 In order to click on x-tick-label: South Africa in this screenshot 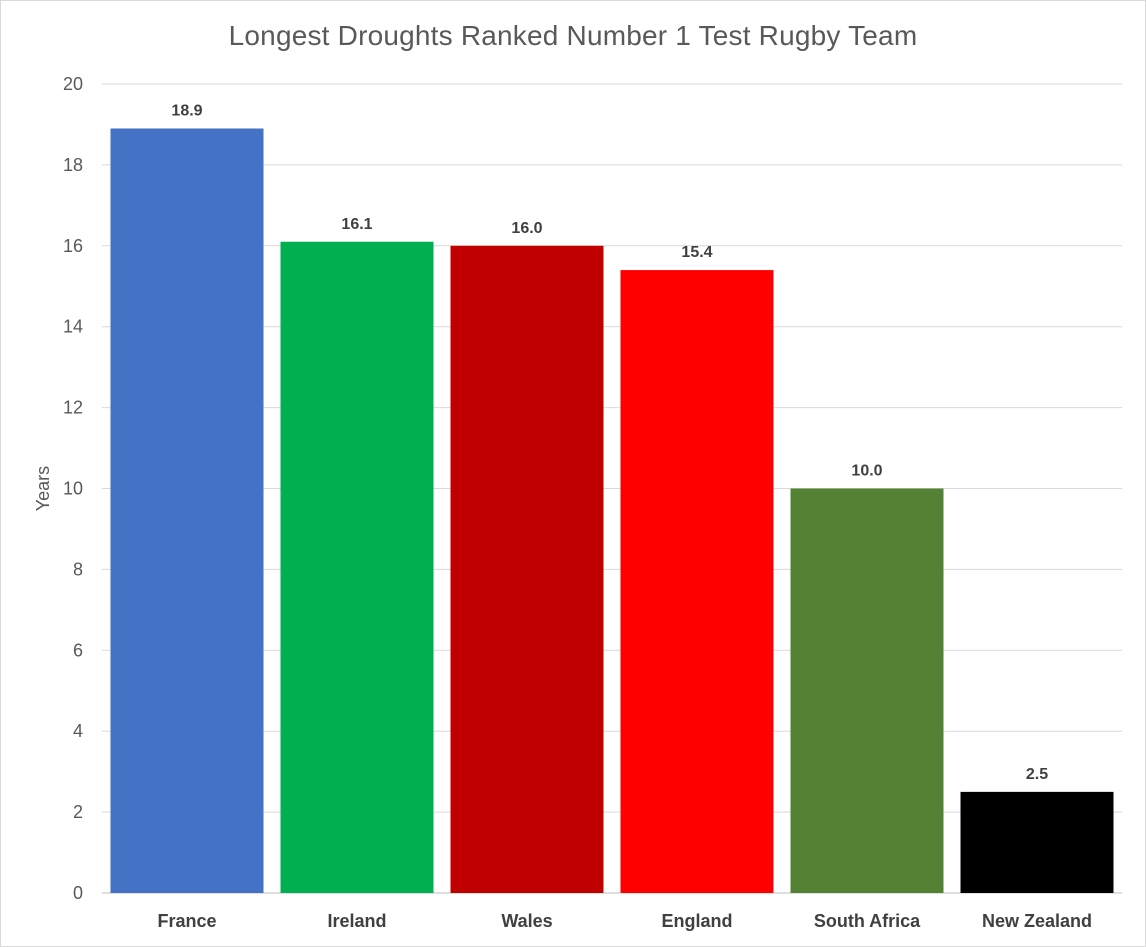, I will do `click(867, 921)`.